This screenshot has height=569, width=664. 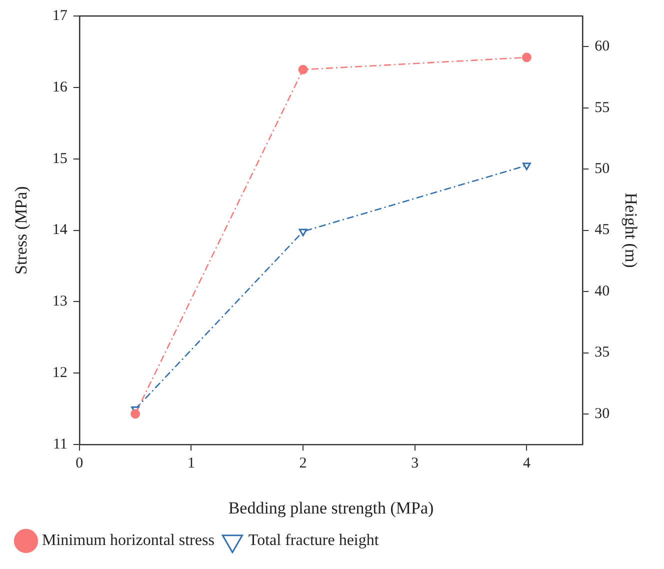 I want to click on x-axis-title: Bedding plane strength (MPa), so click(x=331, y=508).